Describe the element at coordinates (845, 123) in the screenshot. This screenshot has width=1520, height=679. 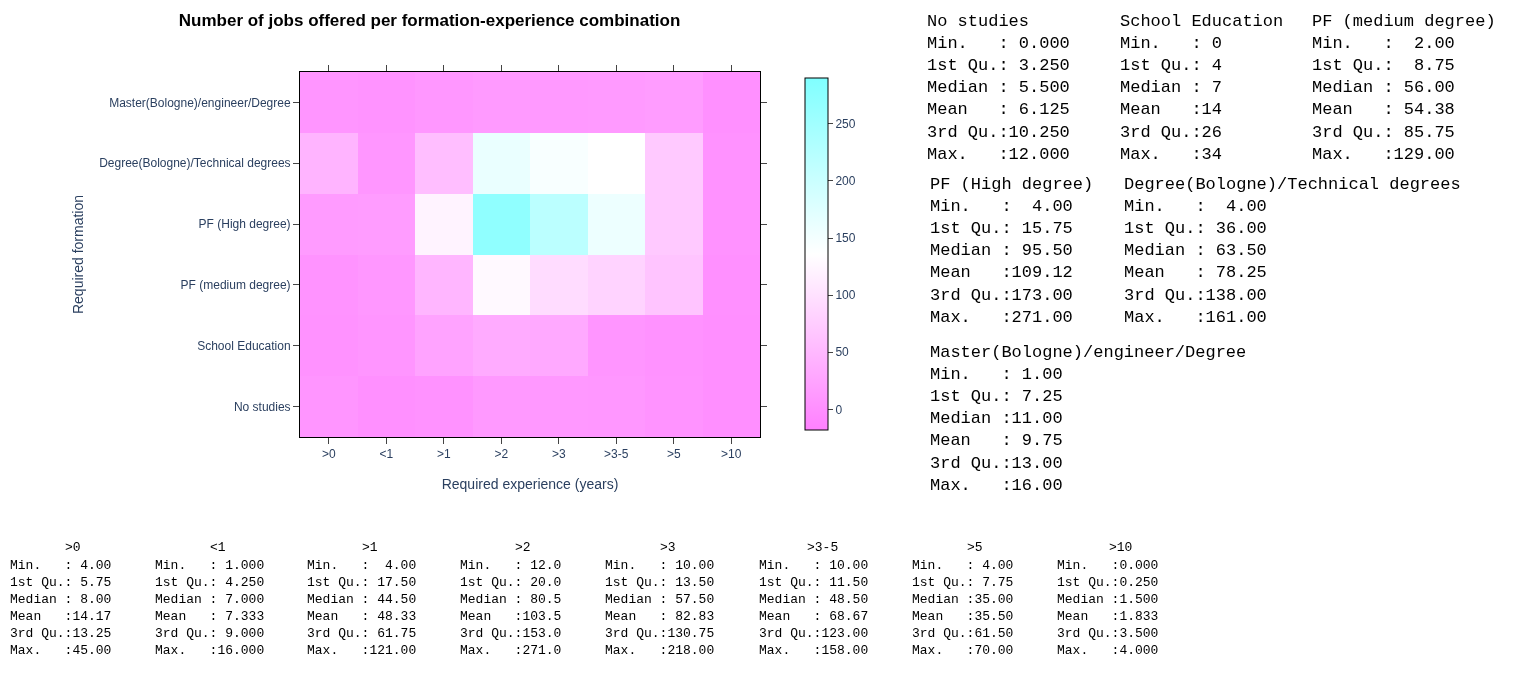
I see `color-bar-label: 250` at that location.